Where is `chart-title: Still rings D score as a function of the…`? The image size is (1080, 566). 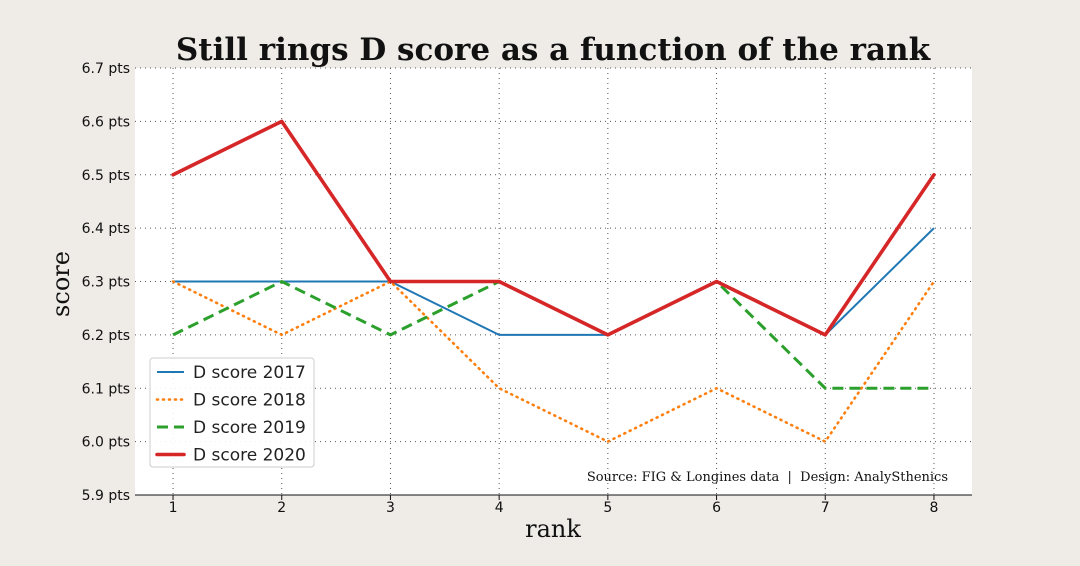
chart-title: Still rings D score as a function of the… is located at coordinates (554, 50).